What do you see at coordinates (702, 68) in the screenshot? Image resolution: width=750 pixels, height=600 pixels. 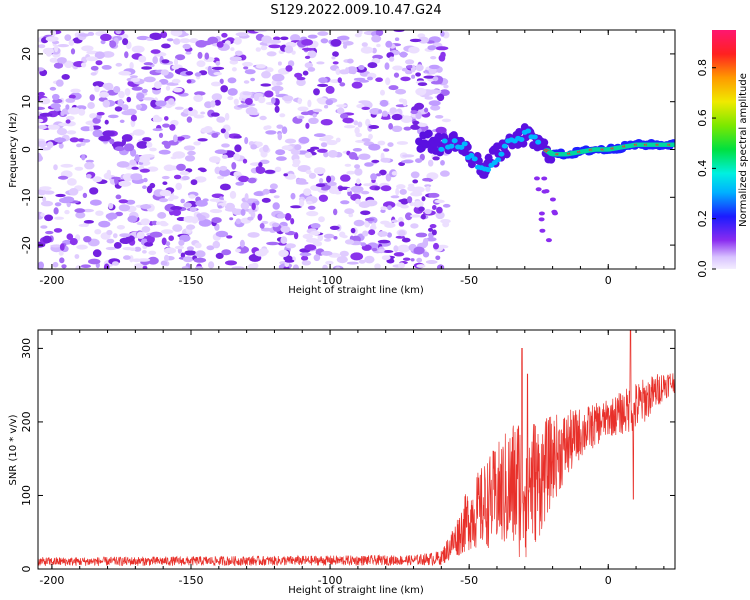 I see `colorbar-tick-label: 0.8` at bounding box center [702, 68].